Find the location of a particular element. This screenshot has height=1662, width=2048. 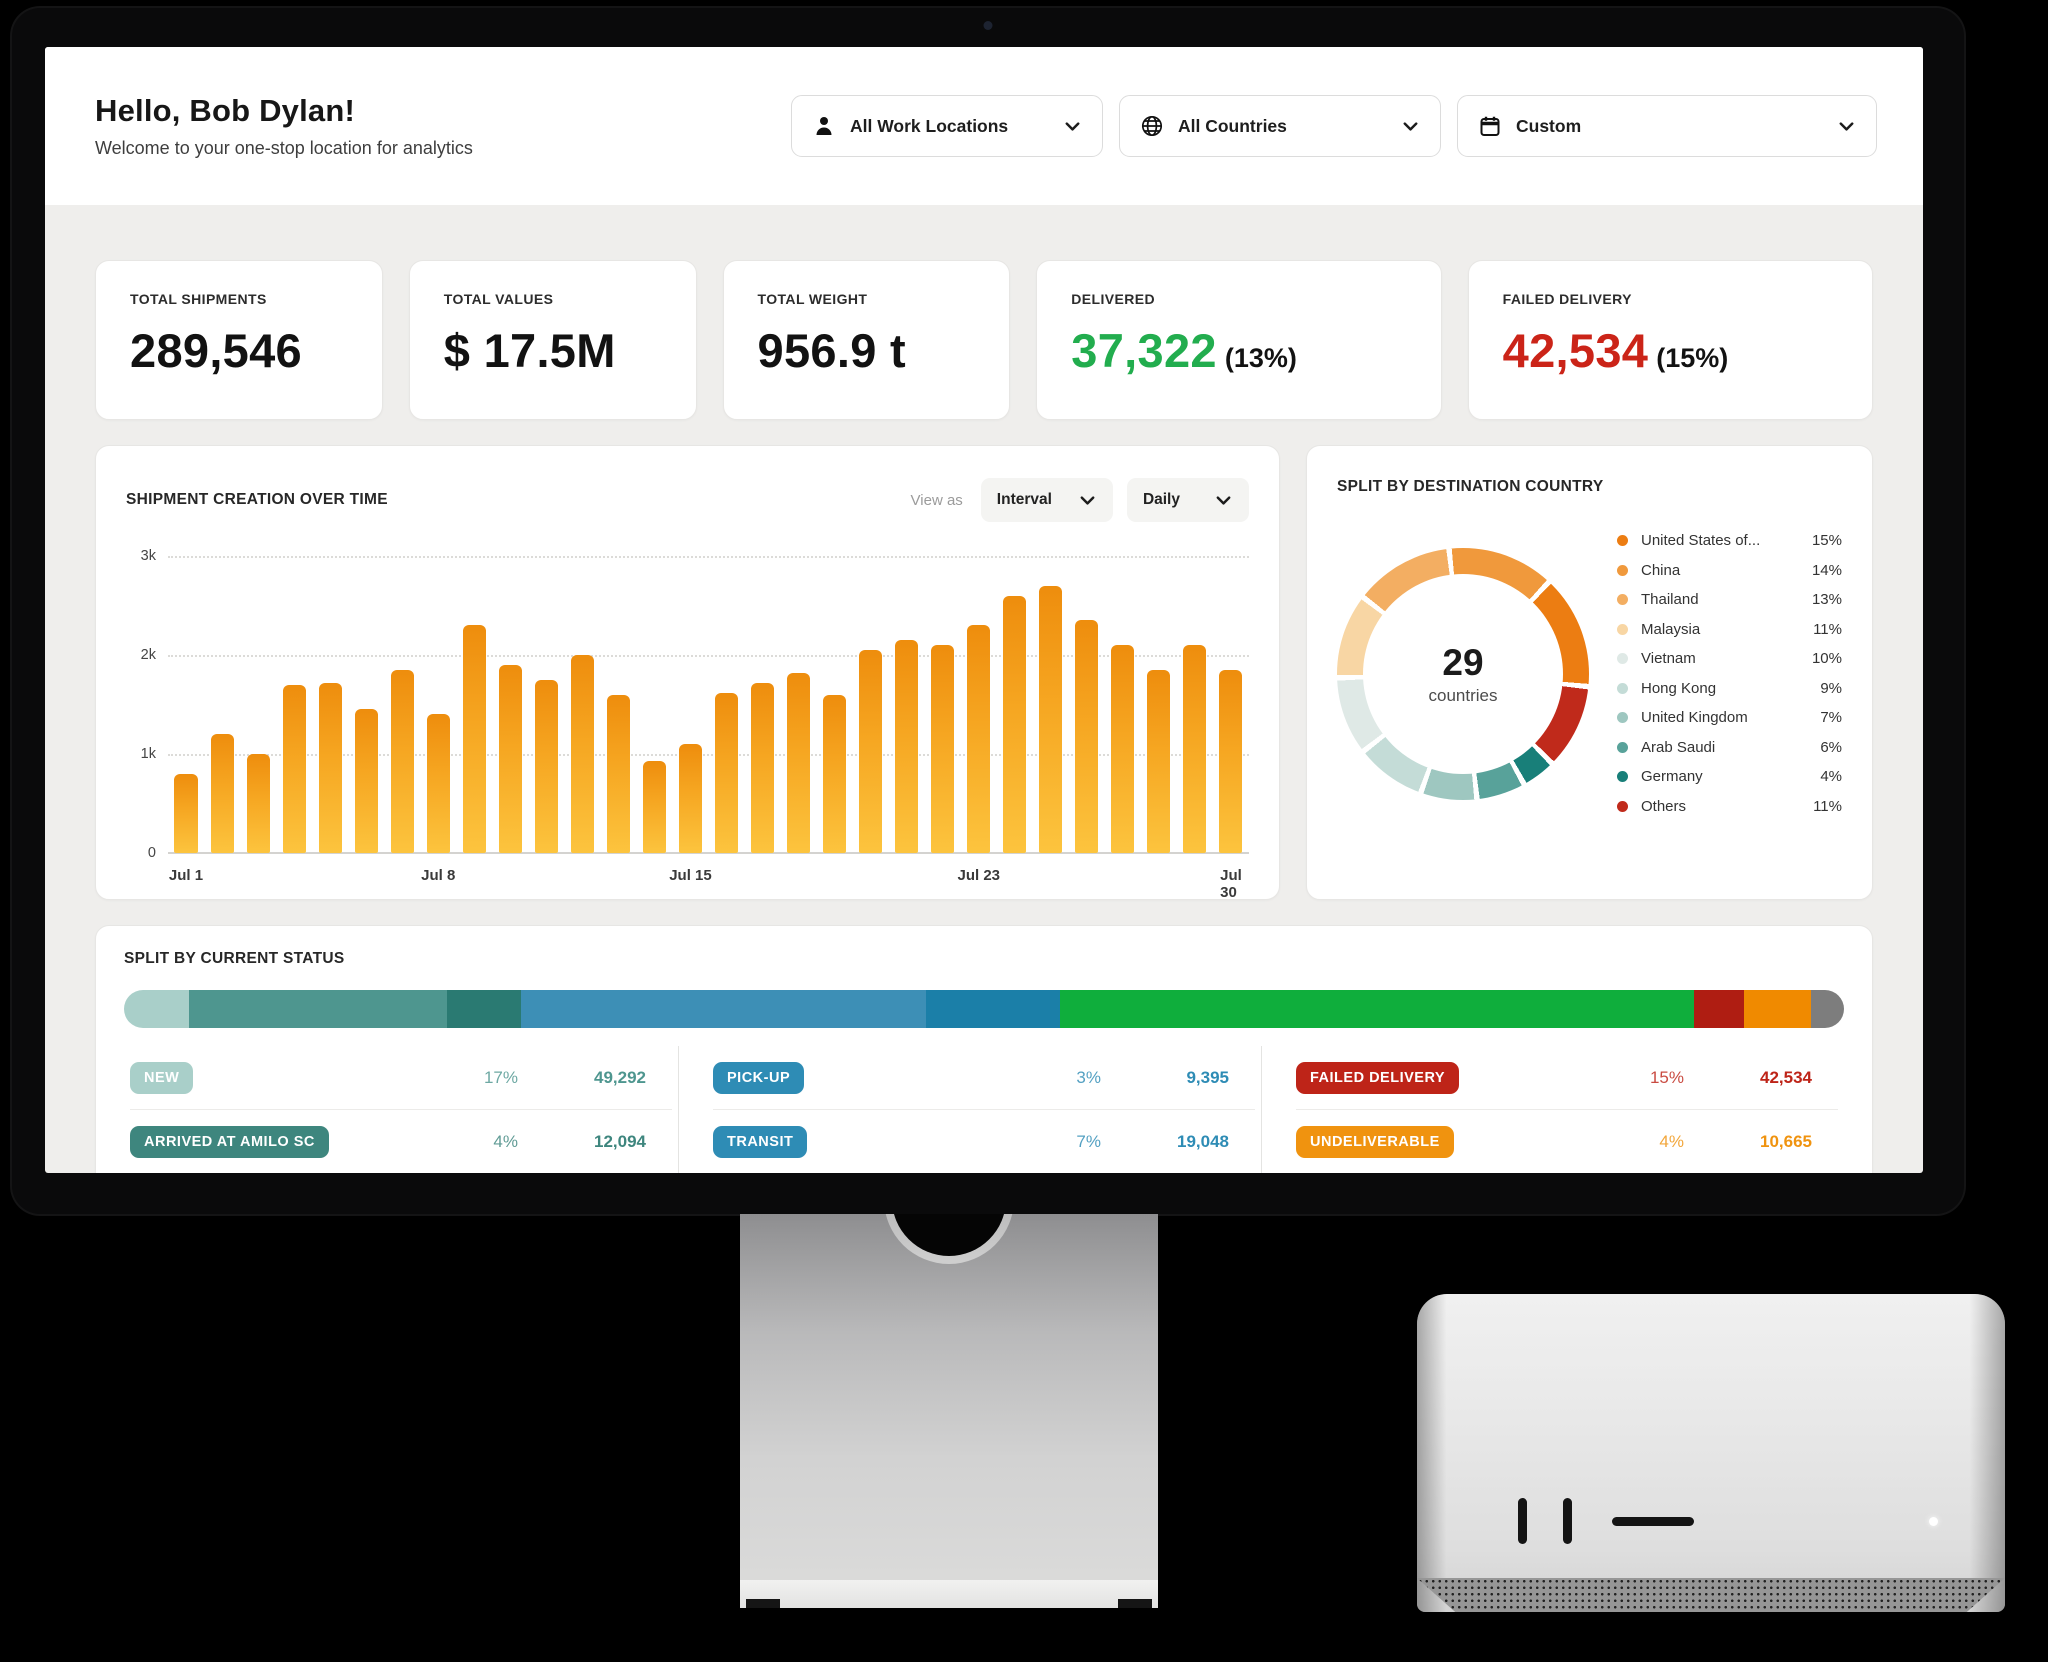

x-axis: Jul 1 Jul 8 Jul 15 Jul 23 Jul 30 is located at coordinates (708, 877).